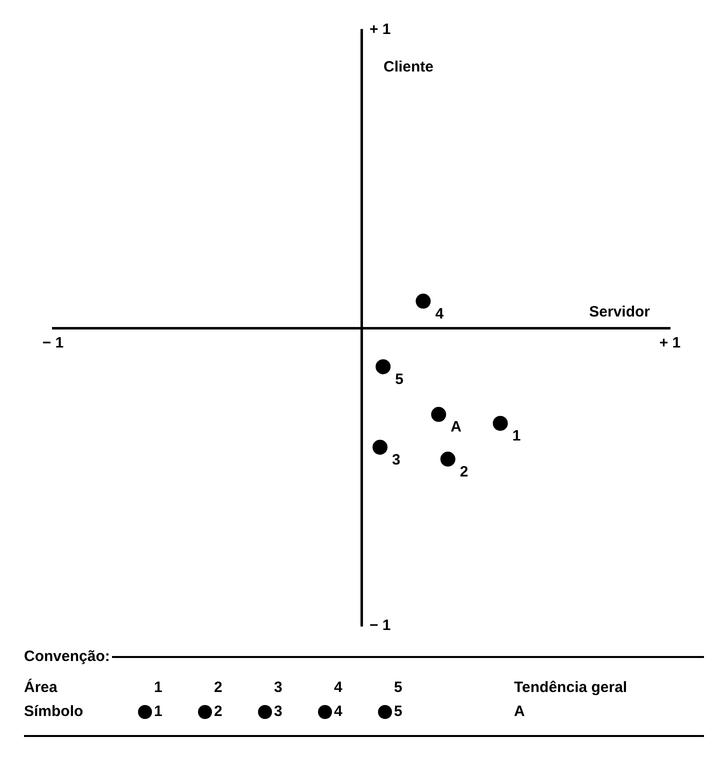 This screenshot has width=718, height=773. What do you see at coordinates (399, 379) in the screenshot?
I see `annotation: 5` at bounding box center [399, 379].